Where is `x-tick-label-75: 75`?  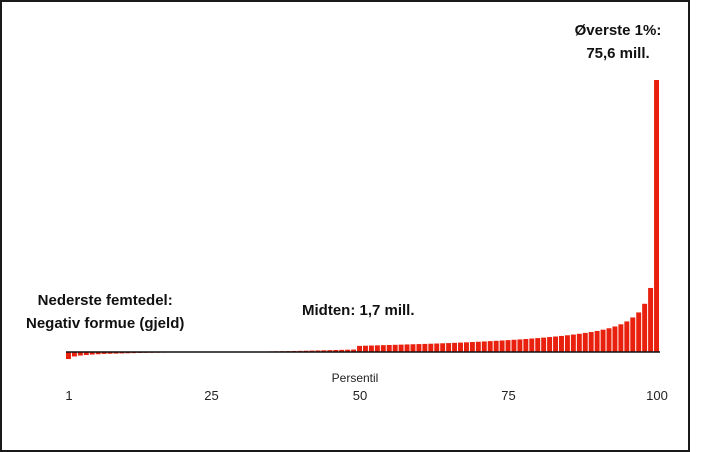
x-tick-label-75: 75 is located at coordinates (508, 395).